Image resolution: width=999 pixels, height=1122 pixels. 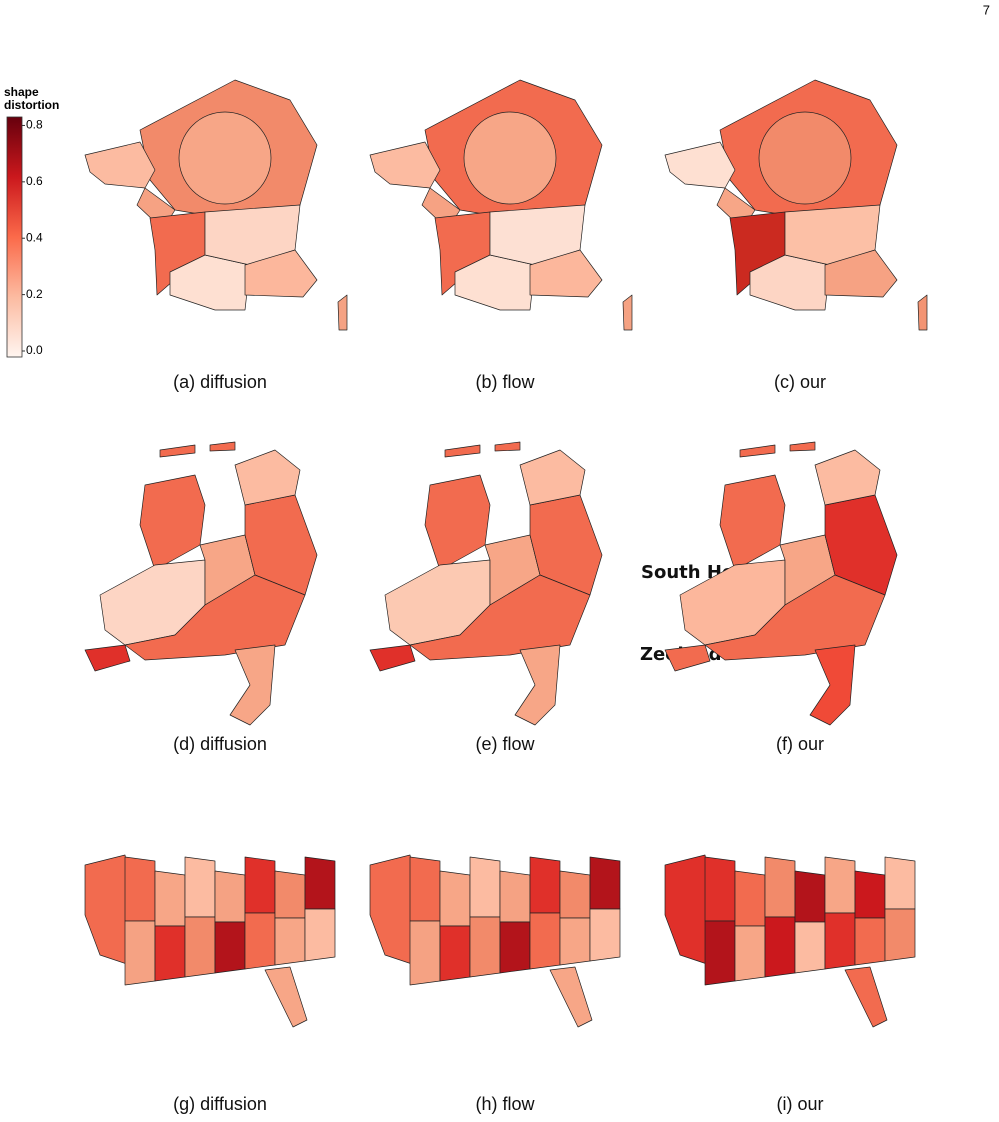 What do you see at coordinates (505, 744) in the screenshot?
I see `caption: (e) flow` at bounding box center [505, 744].